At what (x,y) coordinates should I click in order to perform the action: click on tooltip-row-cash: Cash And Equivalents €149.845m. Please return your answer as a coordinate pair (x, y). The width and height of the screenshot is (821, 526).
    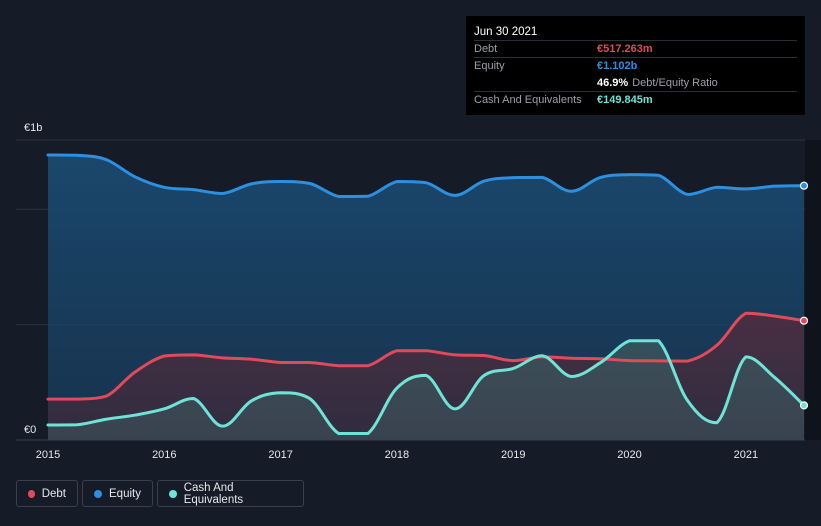
    Looking at the image, I should click on (635, 99).